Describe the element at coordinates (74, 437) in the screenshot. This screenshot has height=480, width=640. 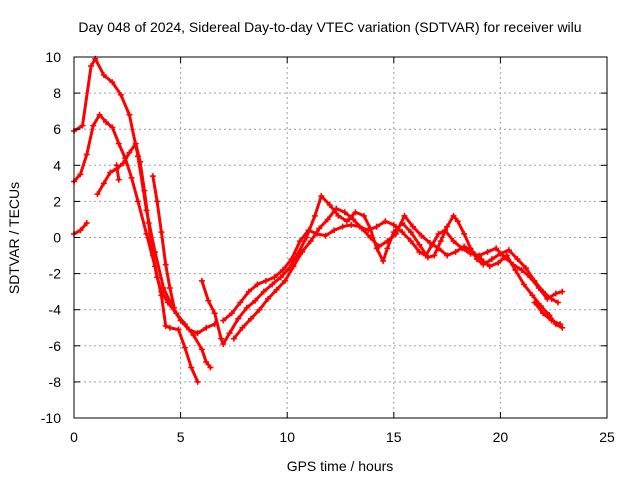
I see `x-tick-label: 0` at that location.